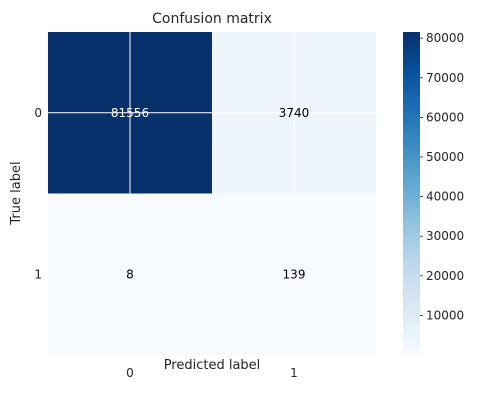 Image resolution: width=483 pixels, height=411 pixels. Describe the element at coordinates (445, 197) in the screenshot. I see `colorbar-tick-label: 40000` at that location.